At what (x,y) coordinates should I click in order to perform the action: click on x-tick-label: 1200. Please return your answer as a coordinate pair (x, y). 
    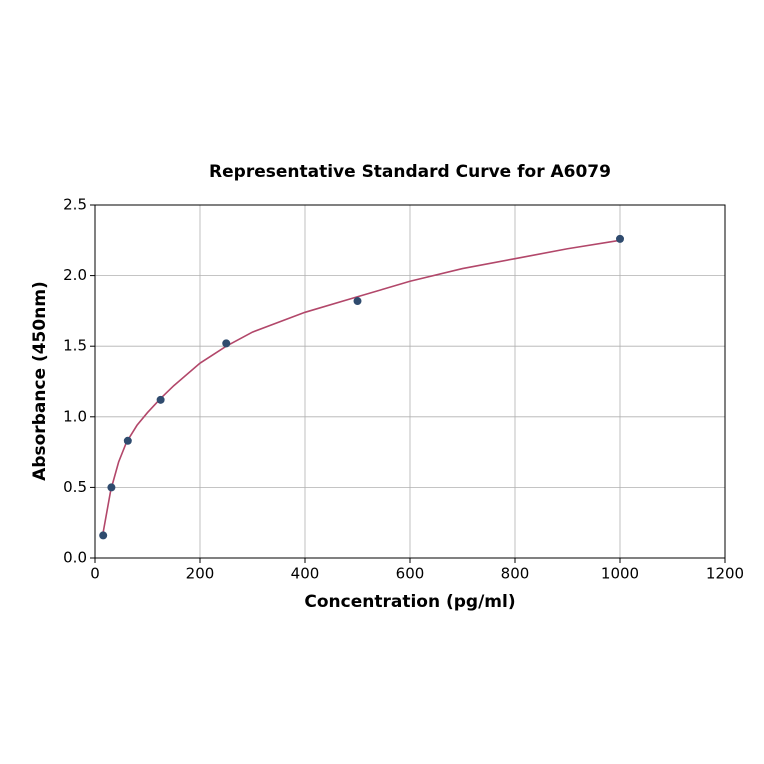
    Looking at the image, I should click on (725, 574).